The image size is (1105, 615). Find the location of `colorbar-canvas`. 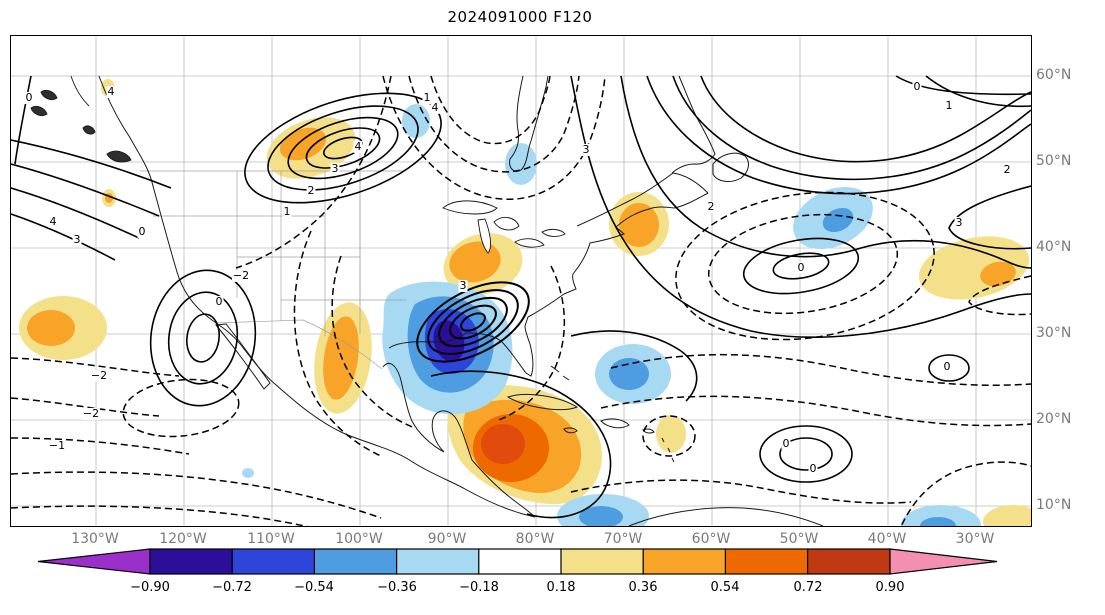

colorbar-canvas is located at coordinates (517, 561).